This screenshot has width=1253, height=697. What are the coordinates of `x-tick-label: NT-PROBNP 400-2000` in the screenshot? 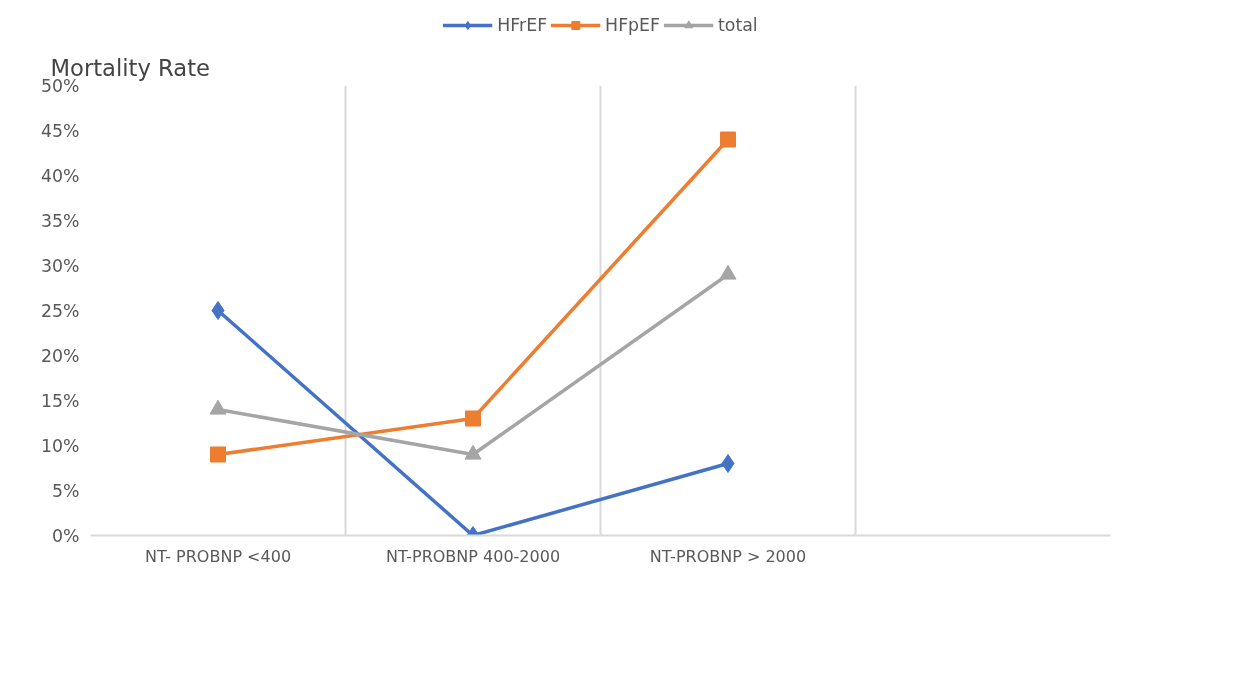 It's located at (473, 556).